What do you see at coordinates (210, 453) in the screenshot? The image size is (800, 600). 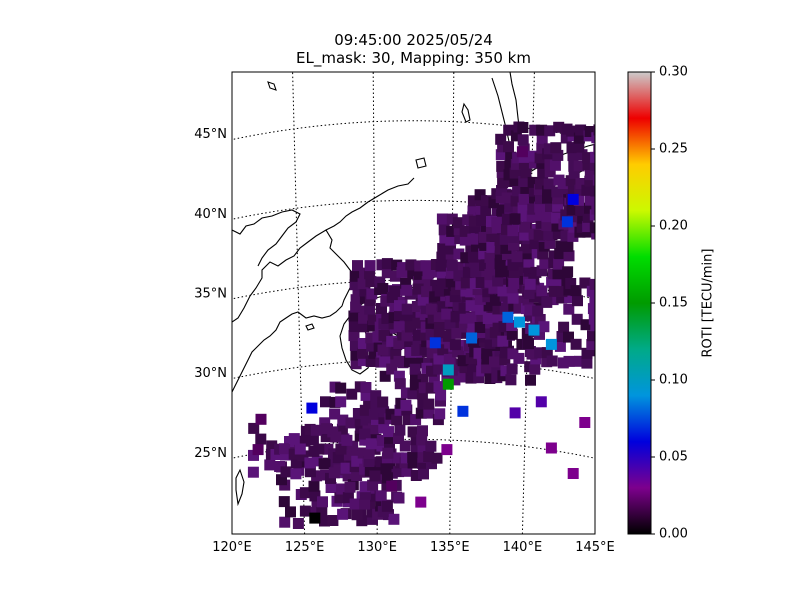 I see `y-tick-label: 25°N` at bounding box center [210, 453].